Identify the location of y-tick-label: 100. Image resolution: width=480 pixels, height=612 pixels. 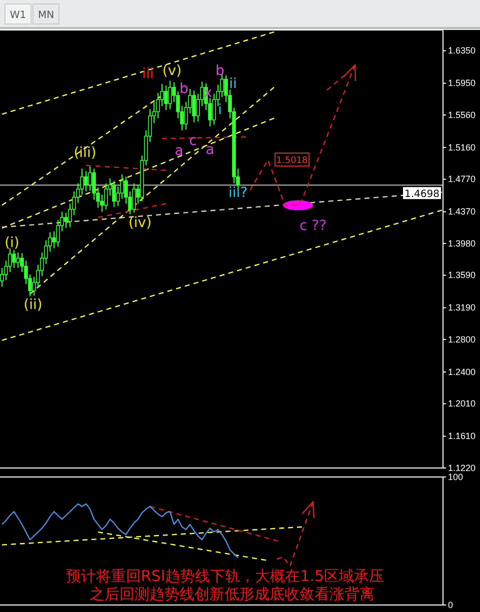
(456, 477).